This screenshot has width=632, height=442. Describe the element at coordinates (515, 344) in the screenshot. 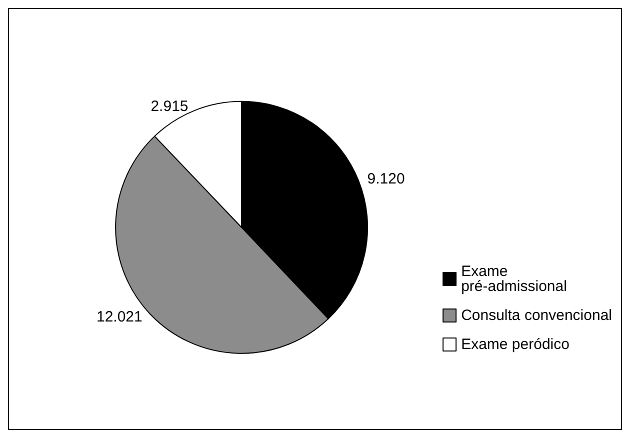

I see `legend-label: Exame peródico` at that location.